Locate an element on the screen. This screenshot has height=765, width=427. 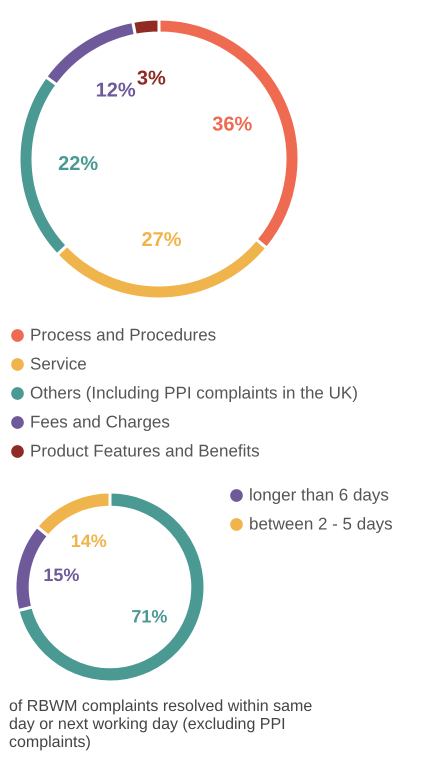
legend-label: Service is located at coordinates (58, 364).